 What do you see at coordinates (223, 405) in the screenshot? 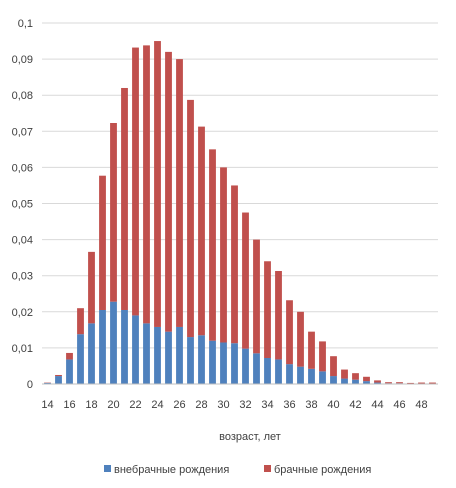
I see `x-tick-label: 30` at bounding box center [223, 405].